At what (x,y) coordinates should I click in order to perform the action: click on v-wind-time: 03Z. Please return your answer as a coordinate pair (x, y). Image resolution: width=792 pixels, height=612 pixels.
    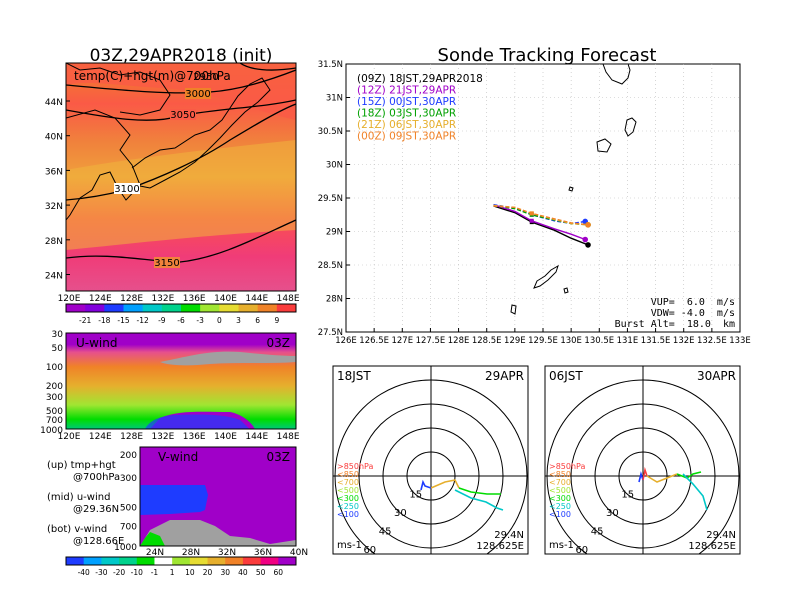
    Looking at the image, I should click on (279, 457).